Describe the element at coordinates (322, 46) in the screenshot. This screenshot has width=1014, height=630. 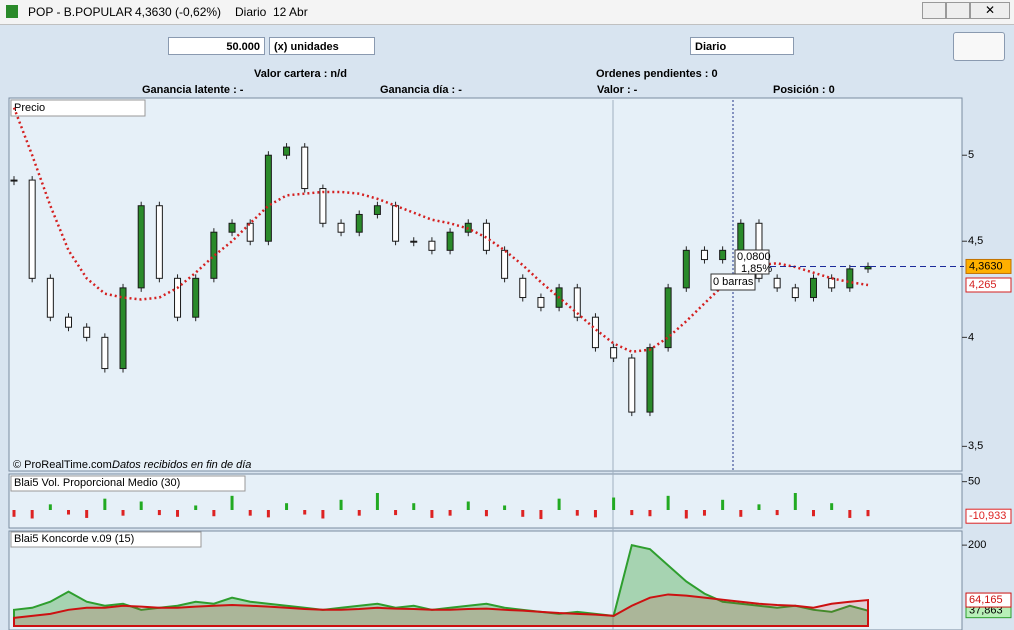
I see `unit-select: (x) unidades` at that location.